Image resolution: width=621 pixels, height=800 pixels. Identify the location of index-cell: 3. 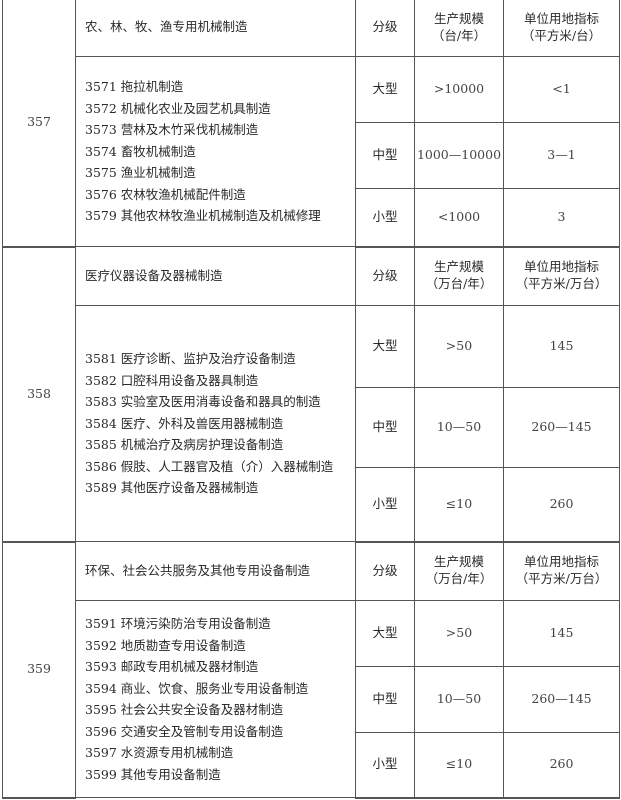
(561, 218).